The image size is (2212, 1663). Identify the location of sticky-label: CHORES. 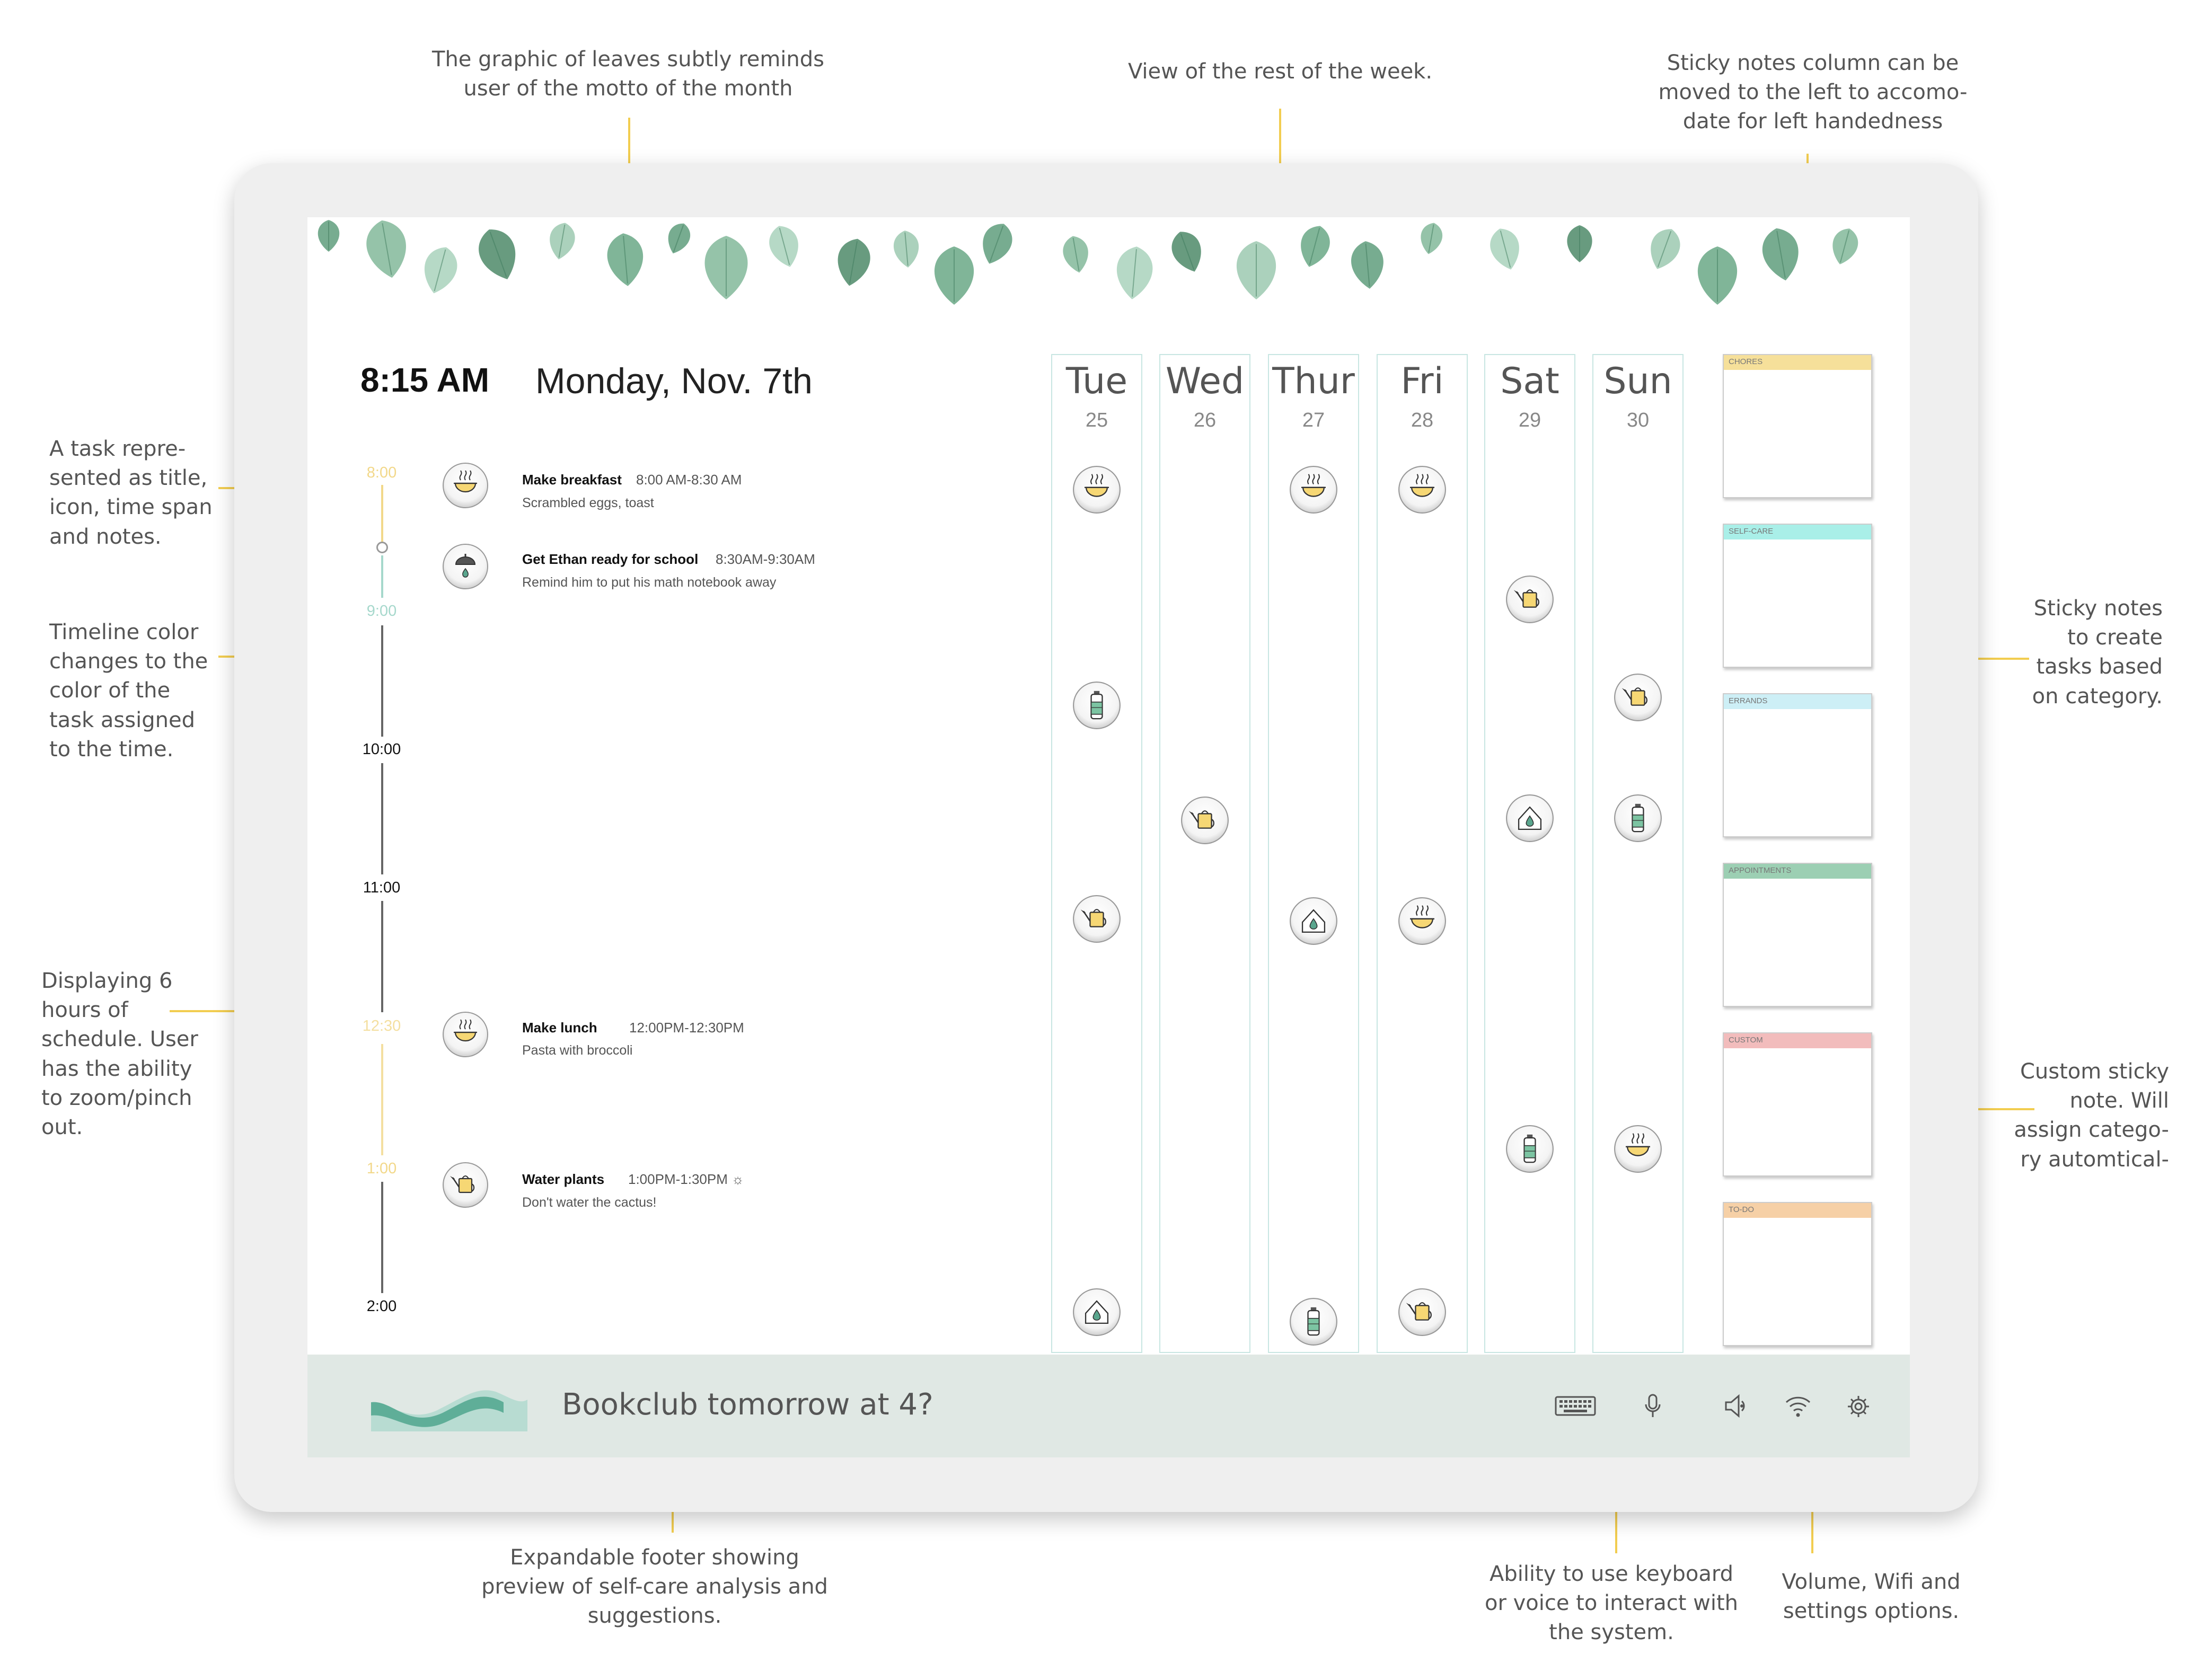
(1797, 362).